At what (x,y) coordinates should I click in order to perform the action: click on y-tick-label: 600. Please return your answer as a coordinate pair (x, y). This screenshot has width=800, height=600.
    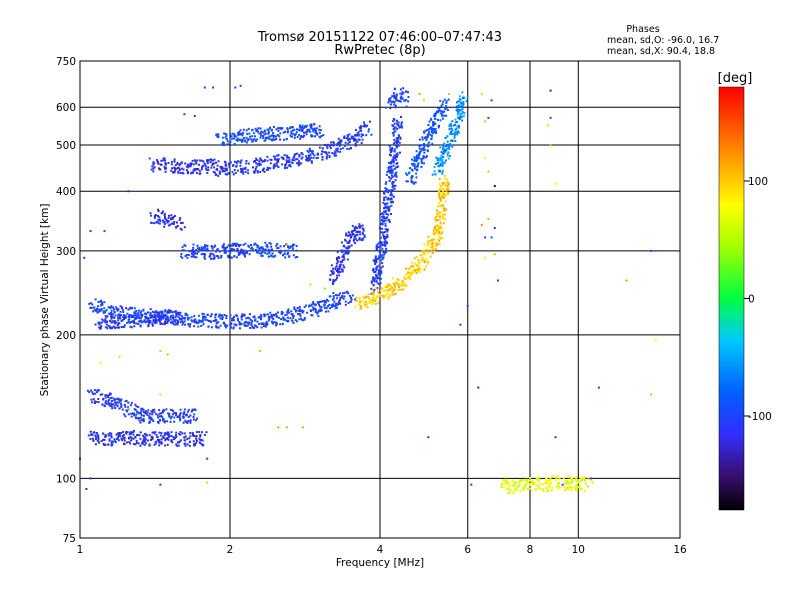
    Looking at the image, I should click on (66, 108).